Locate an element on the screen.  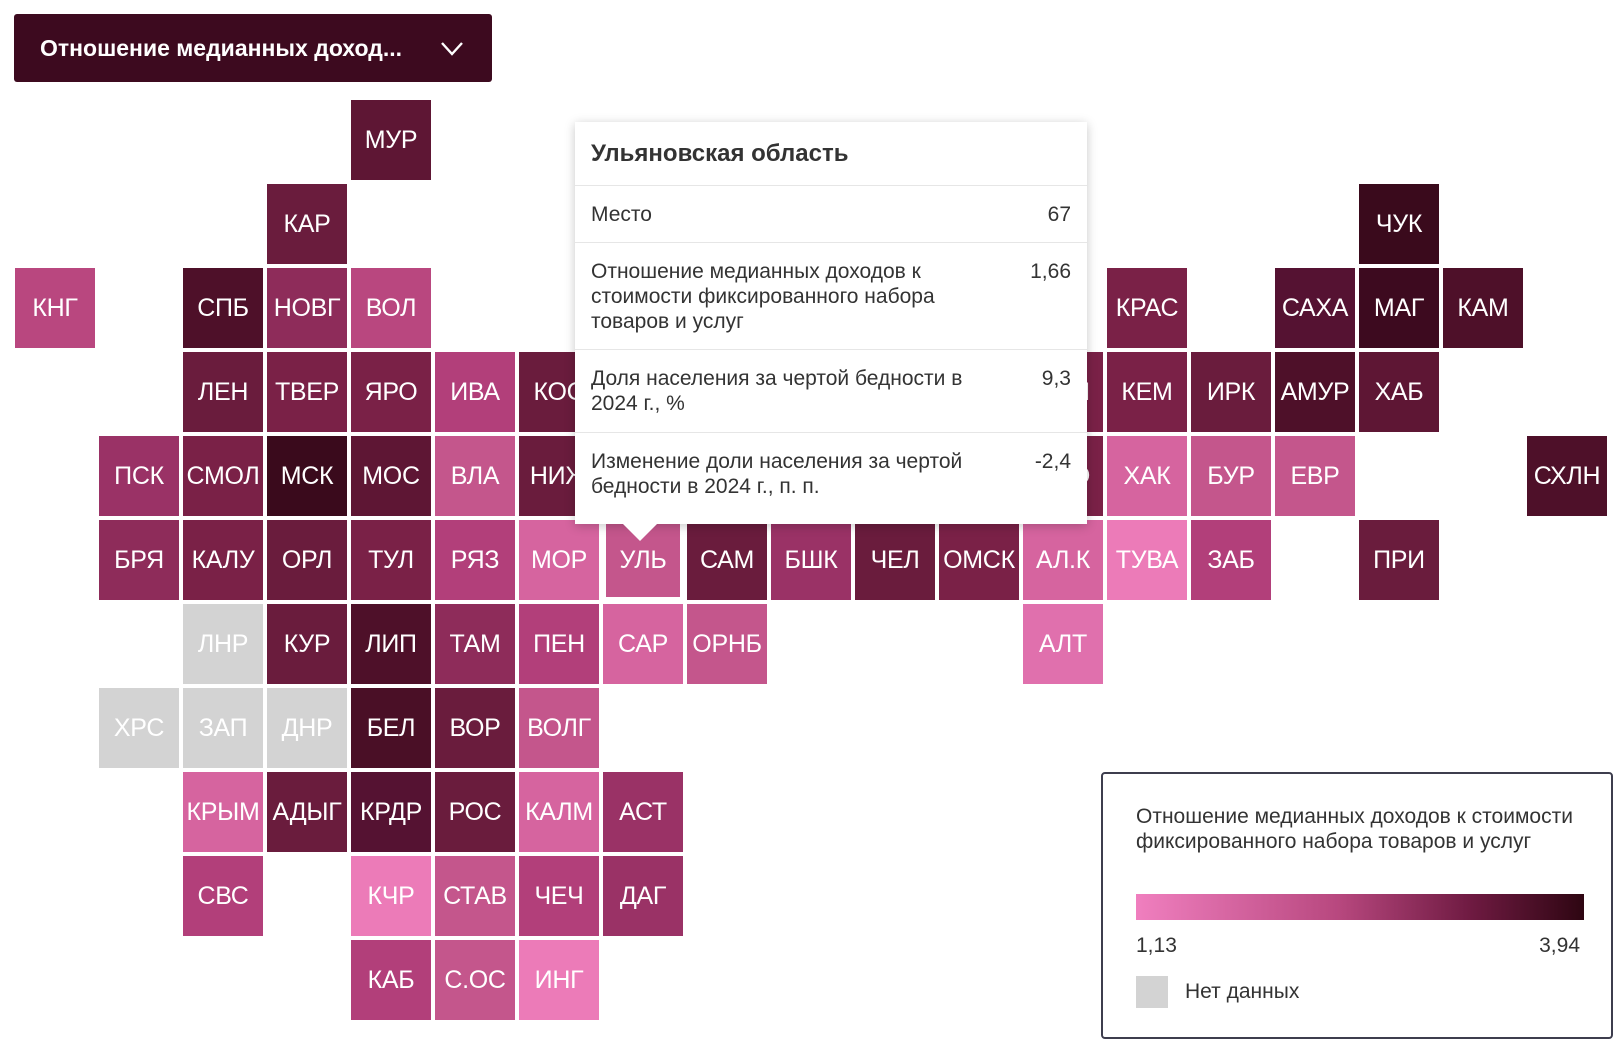
region-tile: ИВА is located at coordinates (475, 392).